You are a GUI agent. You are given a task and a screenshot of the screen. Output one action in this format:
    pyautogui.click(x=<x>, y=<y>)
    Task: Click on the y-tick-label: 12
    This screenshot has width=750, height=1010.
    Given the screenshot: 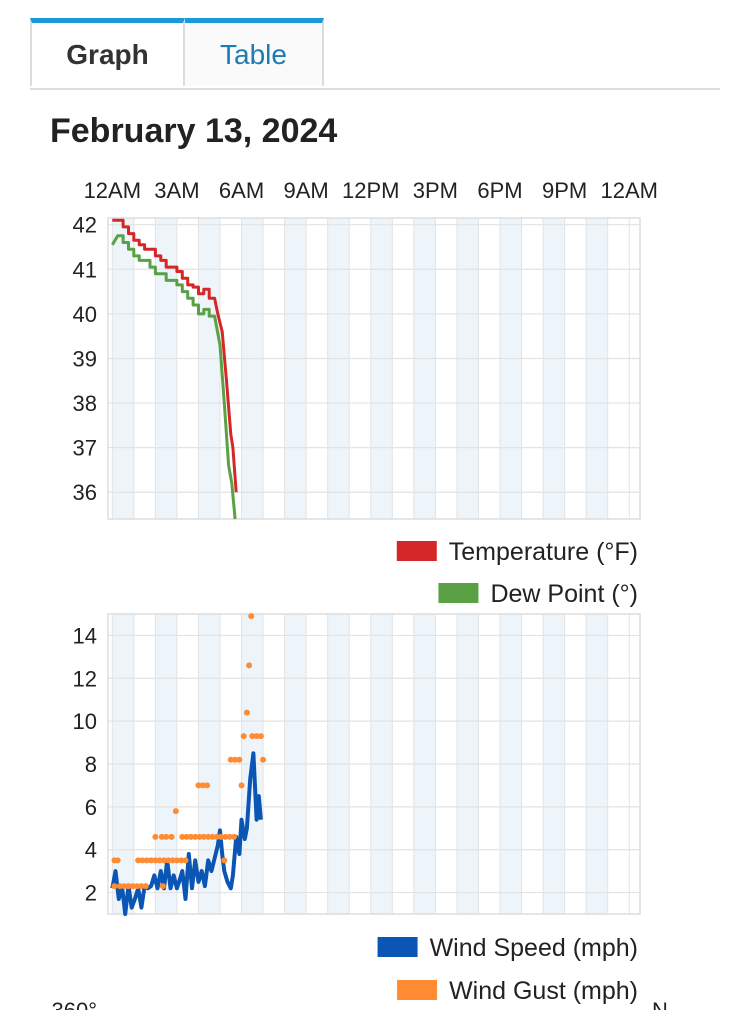 What is the action you would take?
    pyautogui.click(x=85, y=678)
    